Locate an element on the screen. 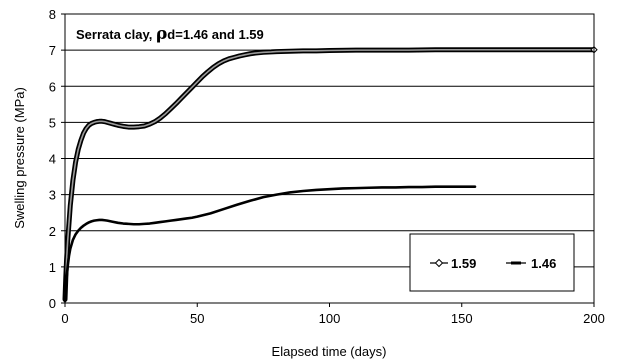 This screenshot has height=363, width=617. legend-label-1-59: 1.59 is located at coordinates (463, 263).